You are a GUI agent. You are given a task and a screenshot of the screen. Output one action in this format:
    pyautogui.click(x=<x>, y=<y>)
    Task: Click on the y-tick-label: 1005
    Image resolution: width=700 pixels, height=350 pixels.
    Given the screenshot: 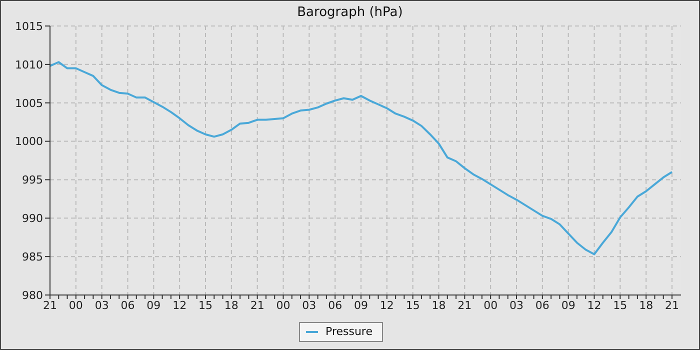 What is the action you would take?
    pyautogui.click(x=29, y=103)
    